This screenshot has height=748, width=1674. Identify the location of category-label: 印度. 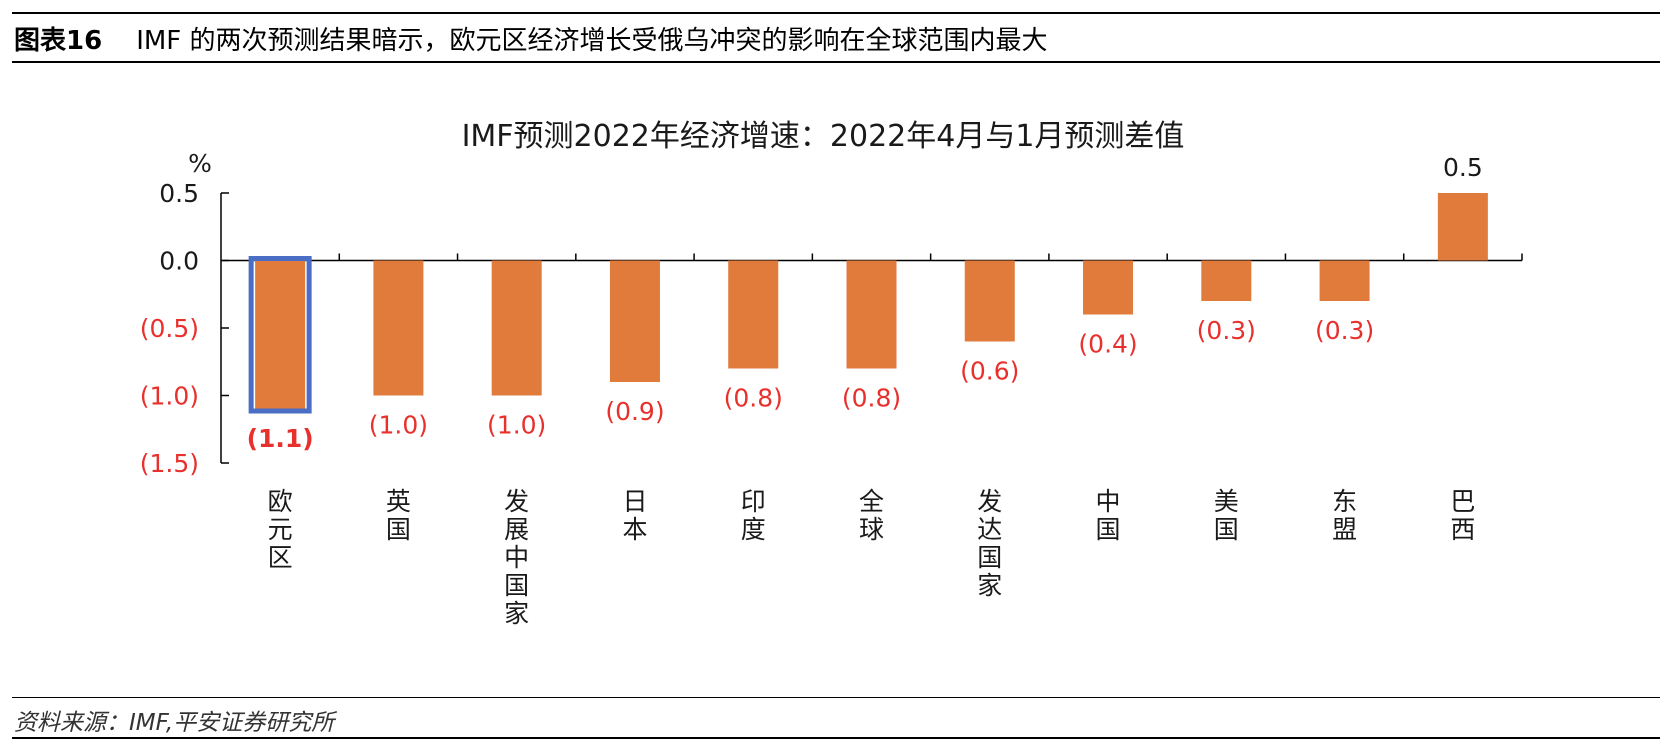
(753, 515).